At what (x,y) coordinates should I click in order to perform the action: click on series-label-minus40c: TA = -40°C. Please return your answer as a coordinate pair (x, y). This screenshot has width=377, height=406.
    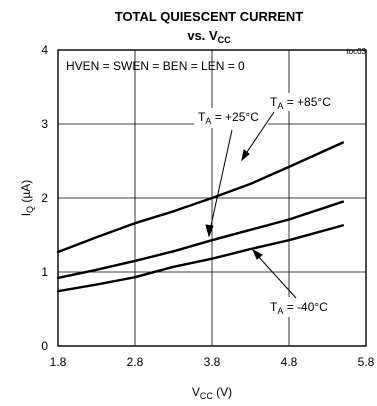
    Looking at the image, I should click on (302, 307).